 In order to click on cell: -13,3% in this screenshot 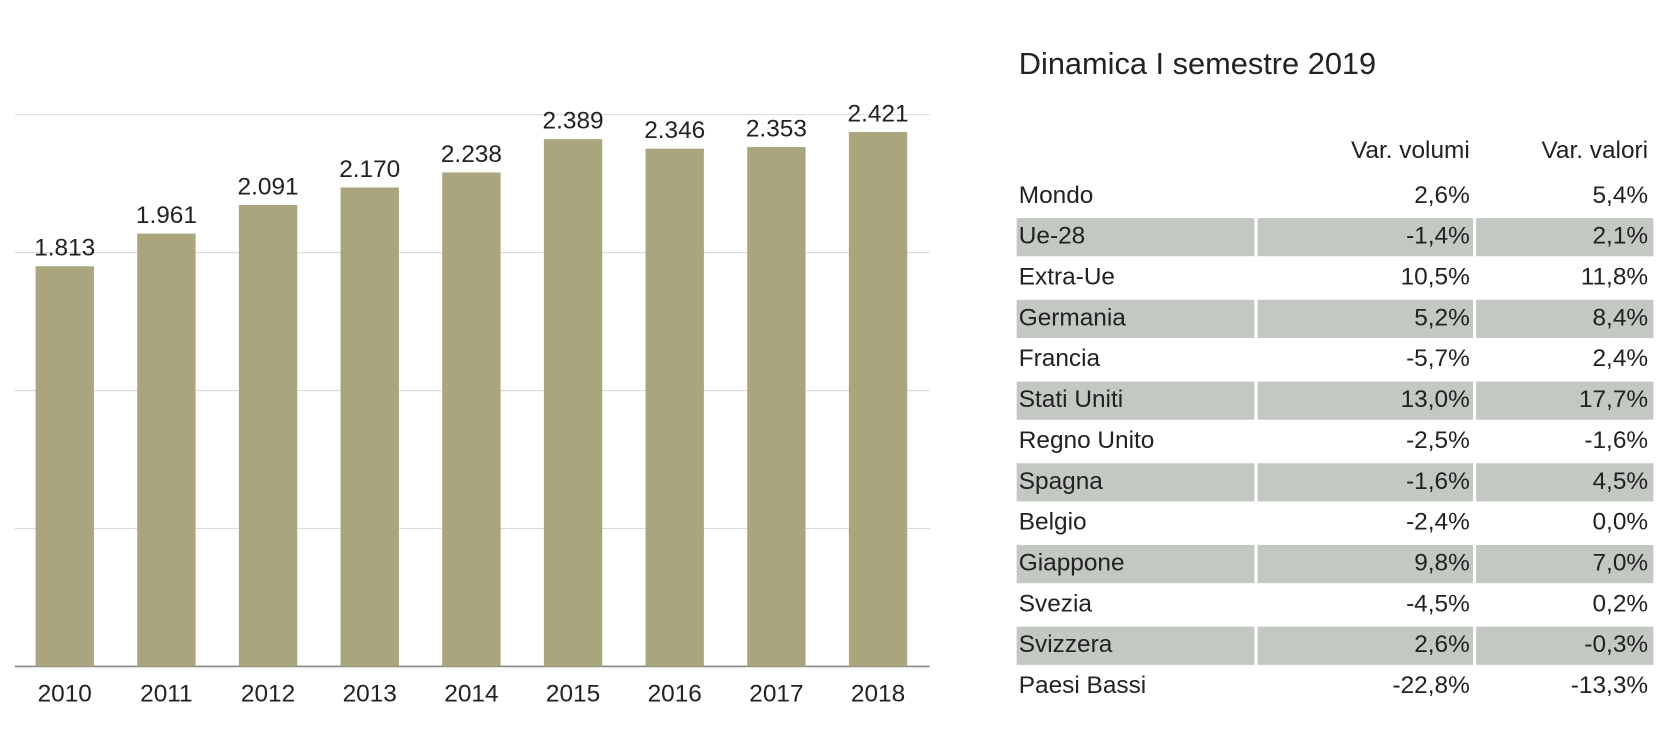, I will do `click(1609, 685)`.